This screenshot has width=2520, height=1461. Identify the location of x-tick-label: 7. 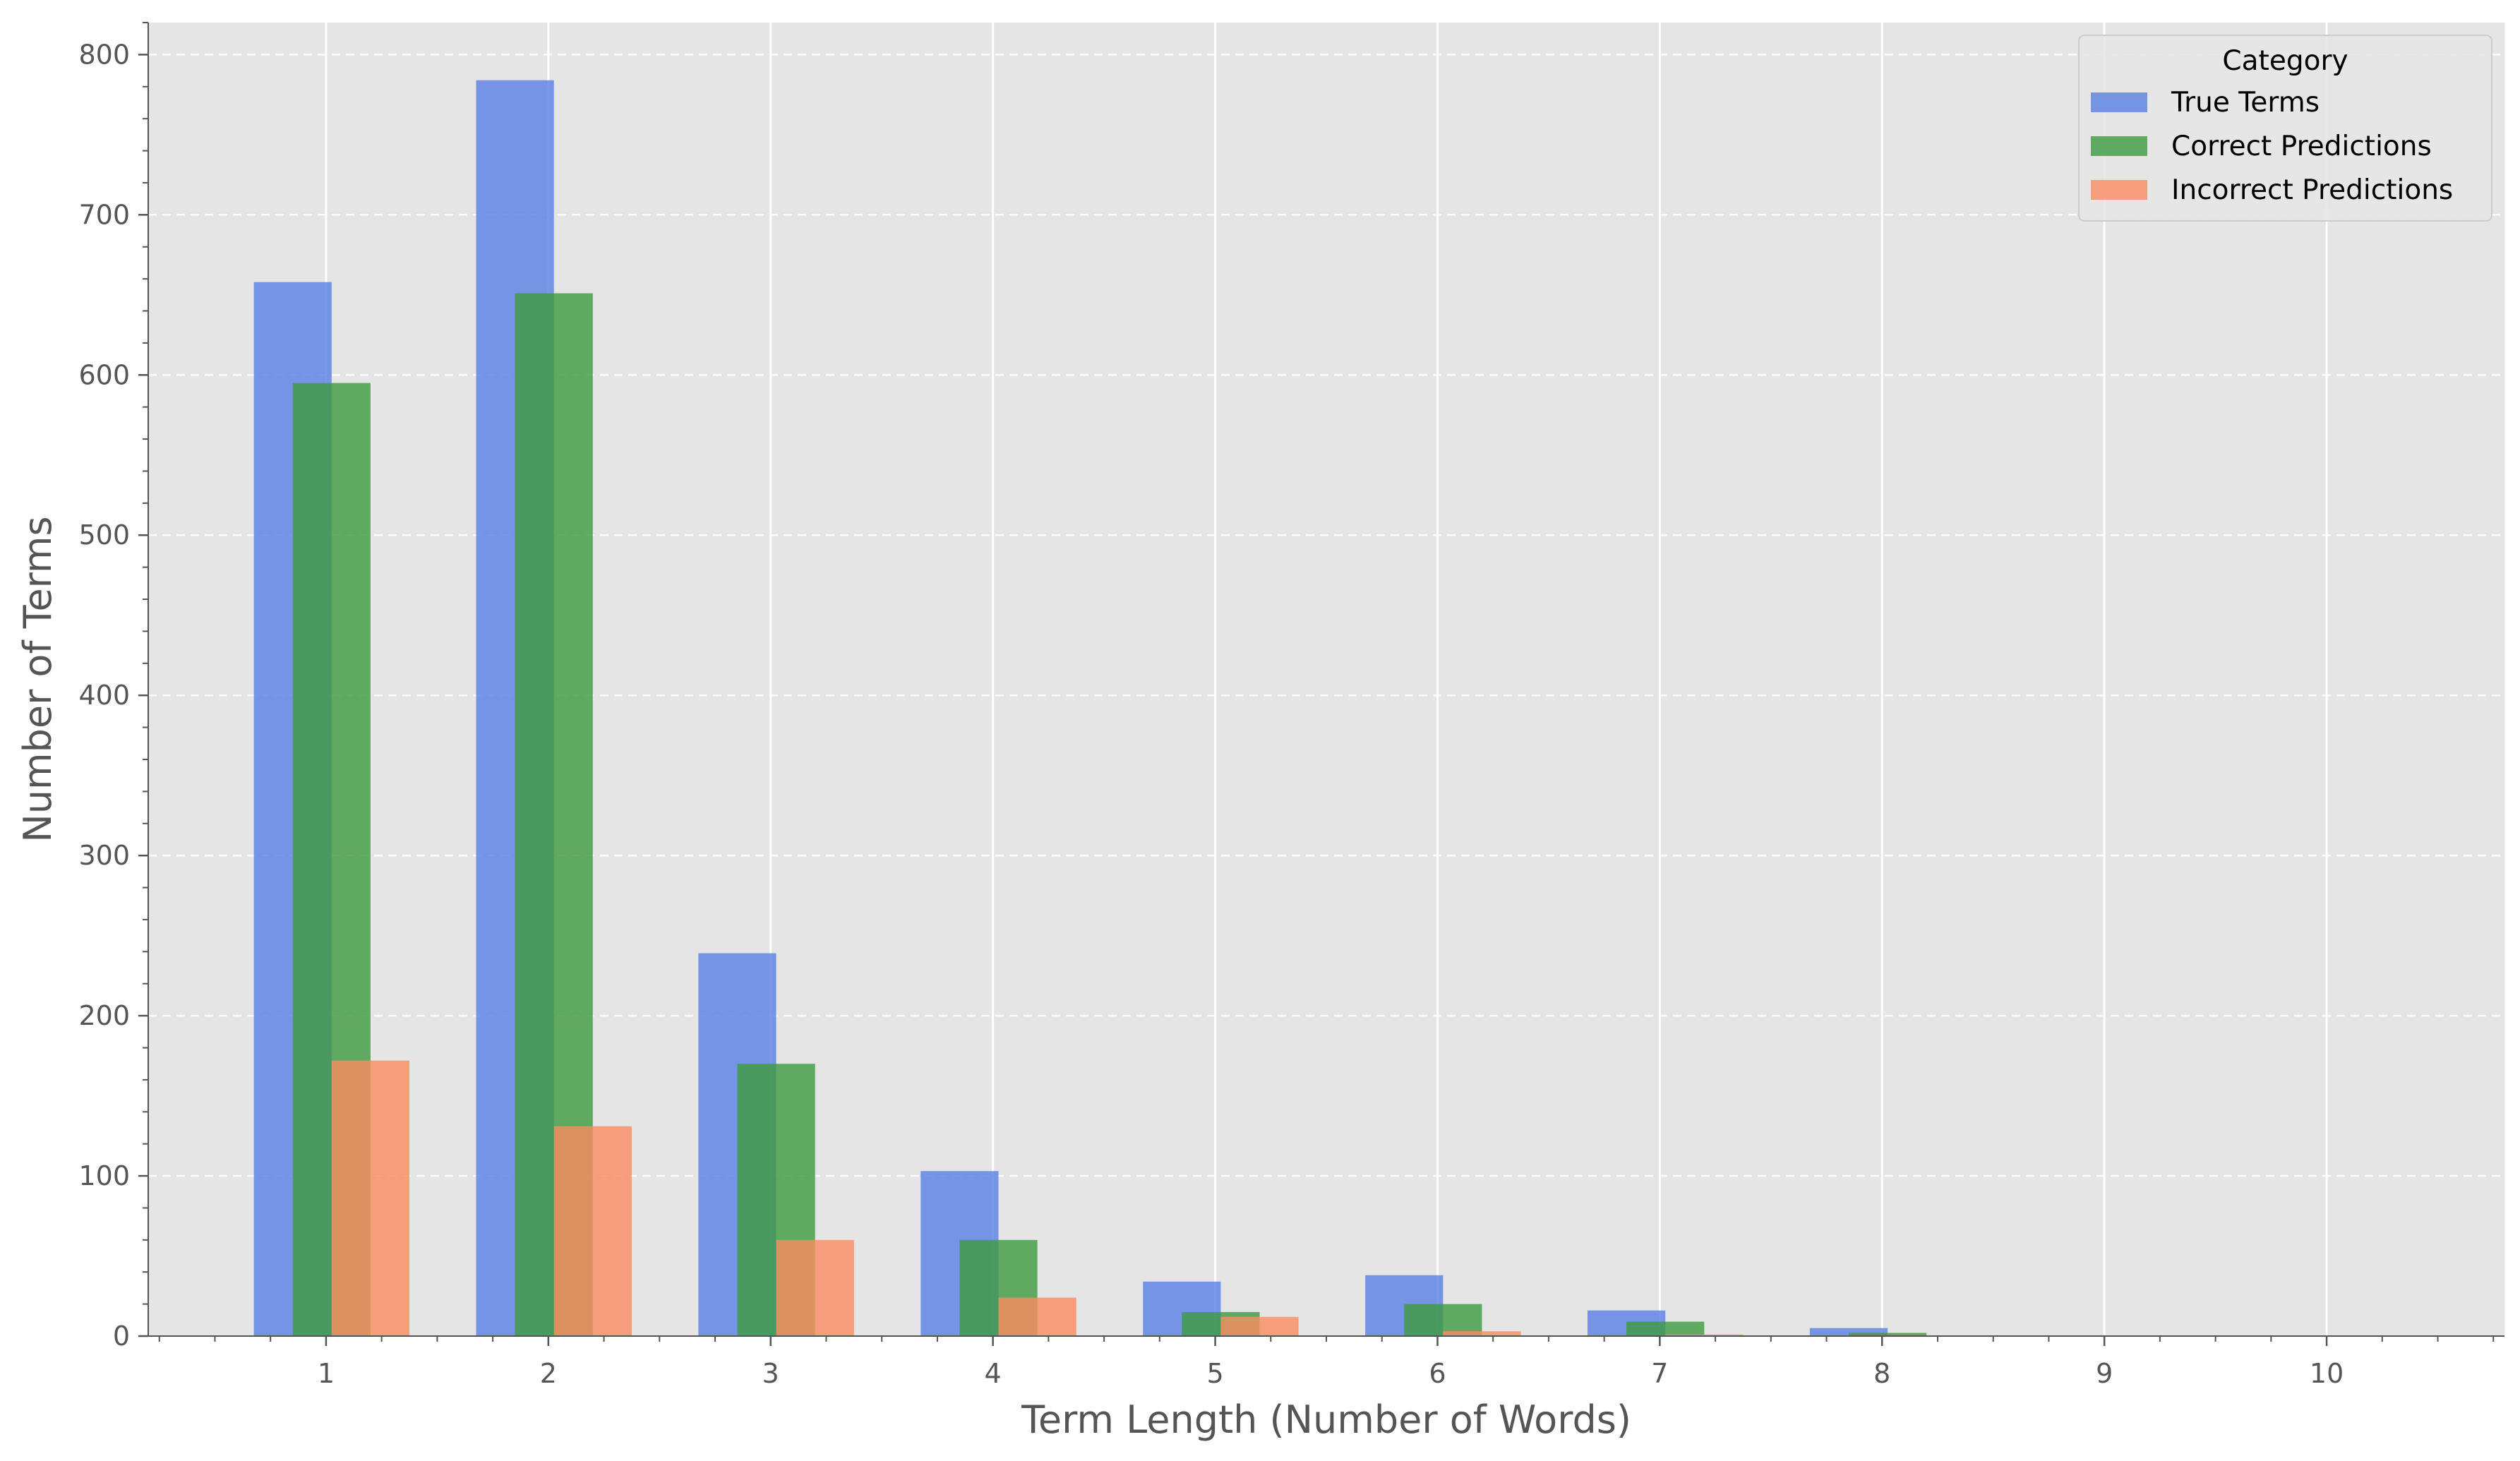
(1660, 1373).